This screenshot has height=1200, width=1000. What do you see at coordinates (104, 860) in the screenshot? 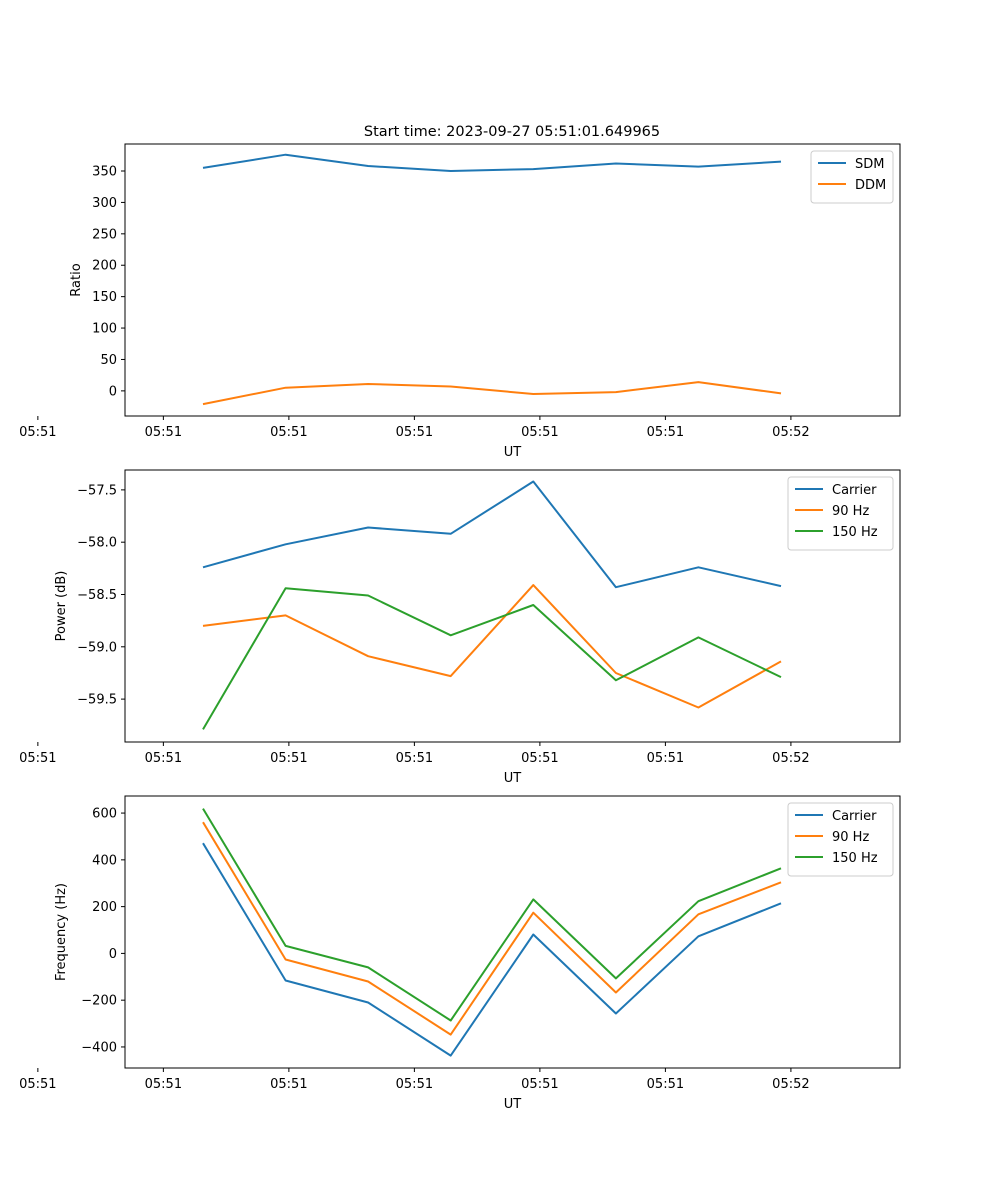
I see `y-tick-label: 400` at bounding box center [104, 860].